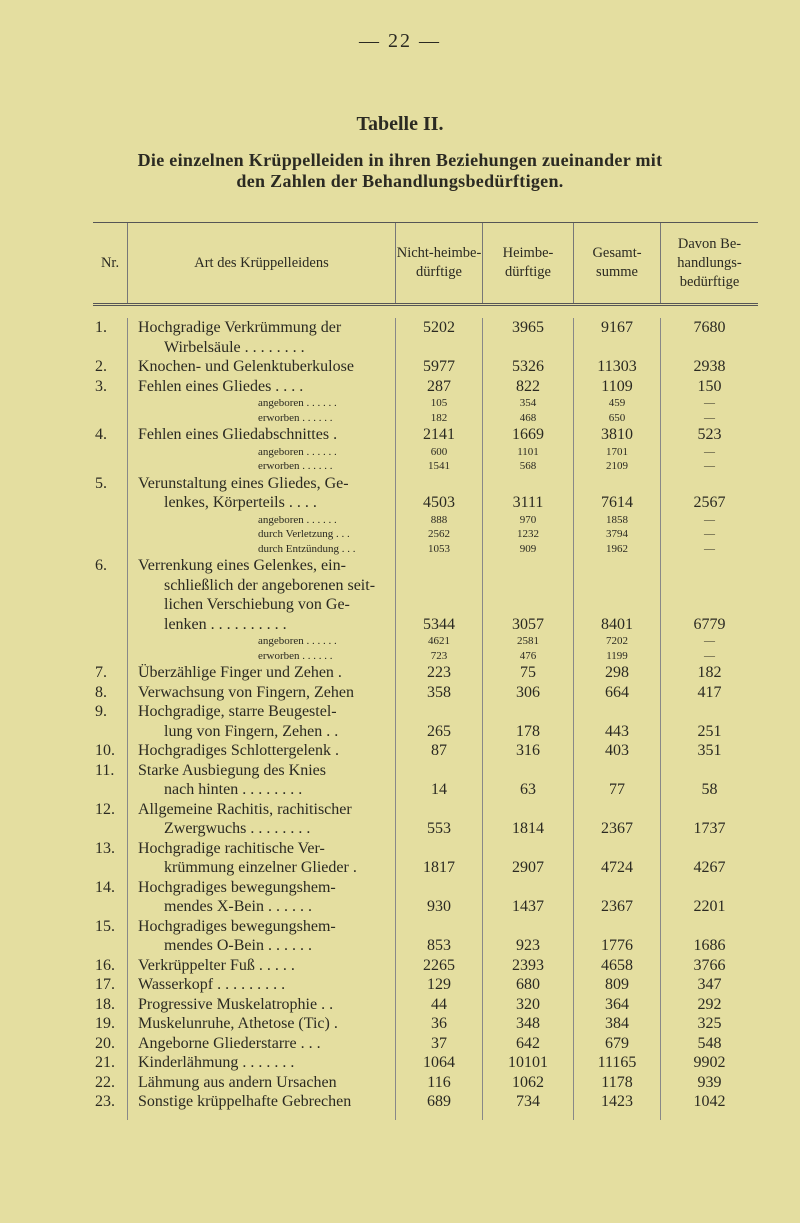  I want to click on cell-value: 6779, so click(709, 624).